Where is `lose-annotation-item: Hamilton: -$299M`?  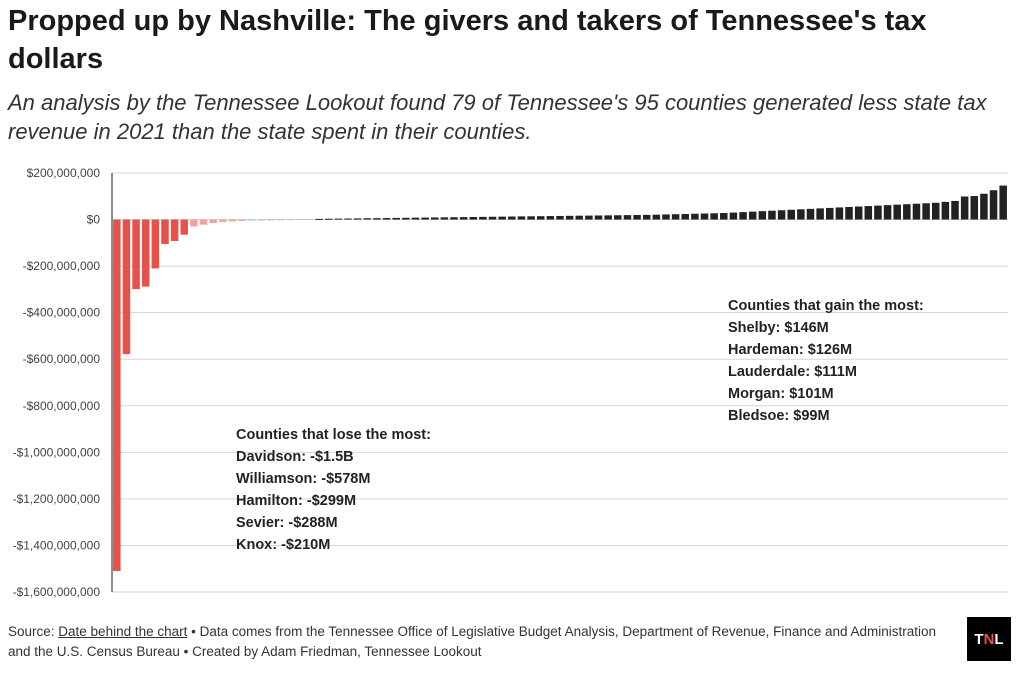 lose-annotation-item: Hamilton: -$299M is located at coordinates (296, 501).